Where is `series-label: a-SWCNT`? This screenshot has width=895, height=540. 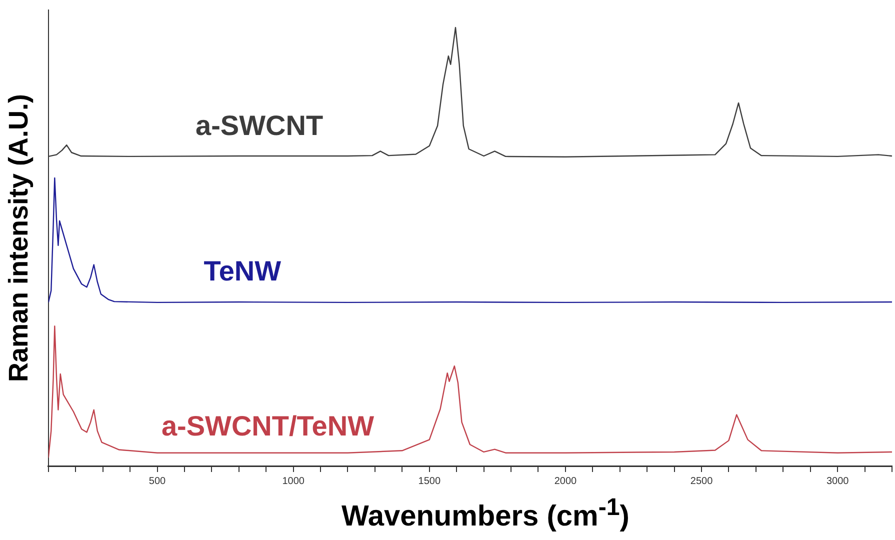 series-label: a-SWCNT is located at coordinates (260, 125).